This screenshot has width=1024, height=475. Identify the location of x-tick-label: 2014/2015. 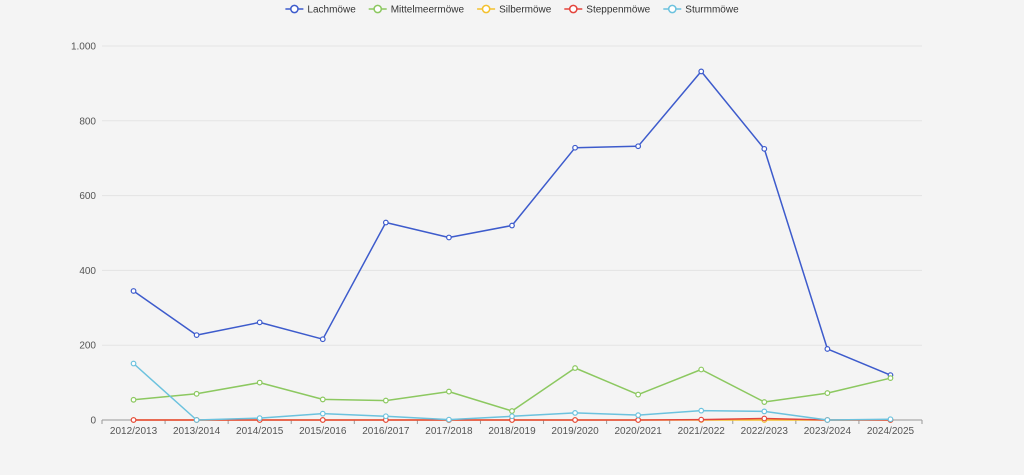
(260, 431).